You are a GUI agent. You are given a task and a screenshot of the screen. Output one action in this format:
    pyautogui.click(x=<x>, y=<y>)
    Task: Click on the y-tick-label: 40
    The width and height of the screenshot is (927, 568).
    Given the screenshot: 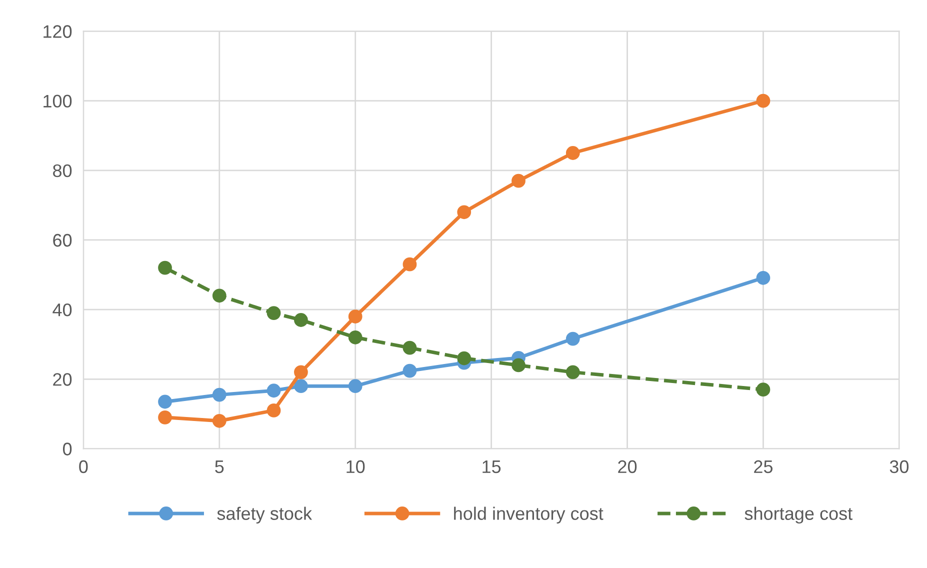 What is the action you would take?
    pyautogui.click(x=62, y=309)
    